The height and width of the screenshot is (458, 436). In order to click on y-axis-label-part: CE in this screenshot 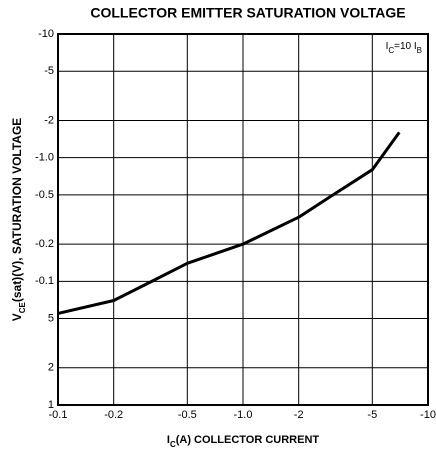, I will do `click(22, 307)`.